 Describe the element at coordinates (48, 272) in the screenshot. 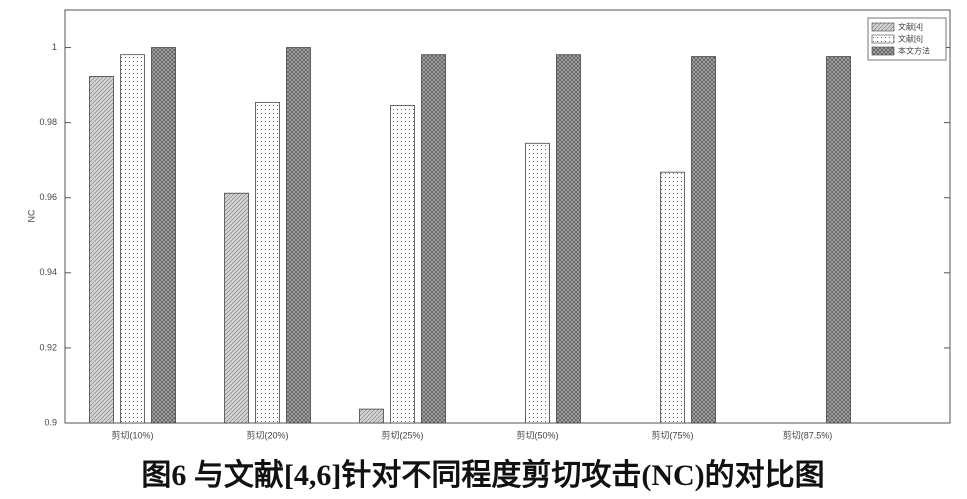

I see `y-tick-label: 0.94` at that location.